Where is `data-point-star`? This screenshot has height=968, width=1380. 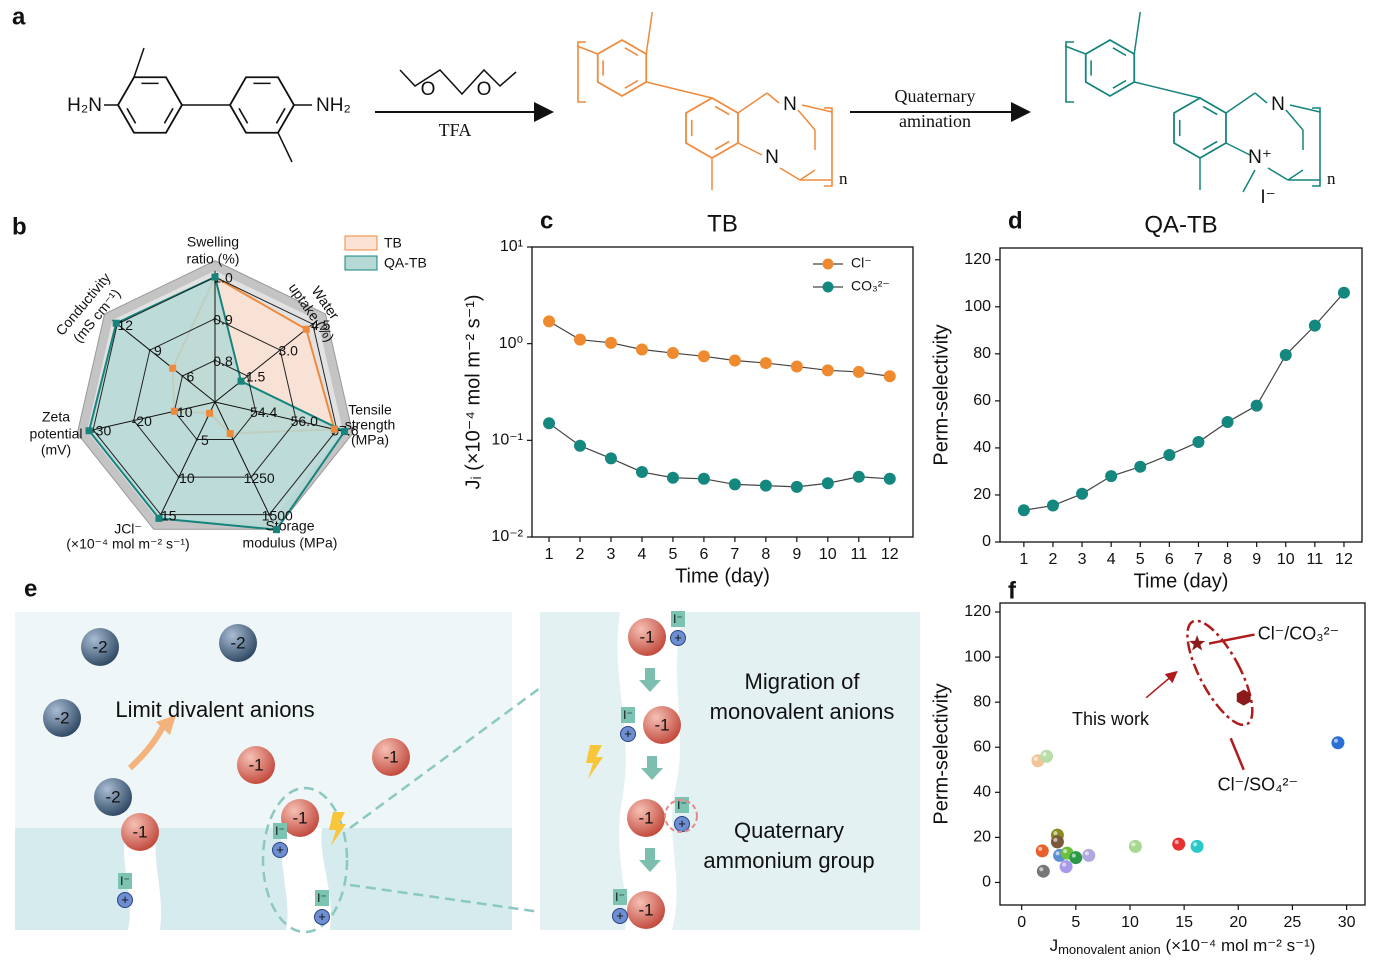 data-point-star is located at coordinates (1197, 643).